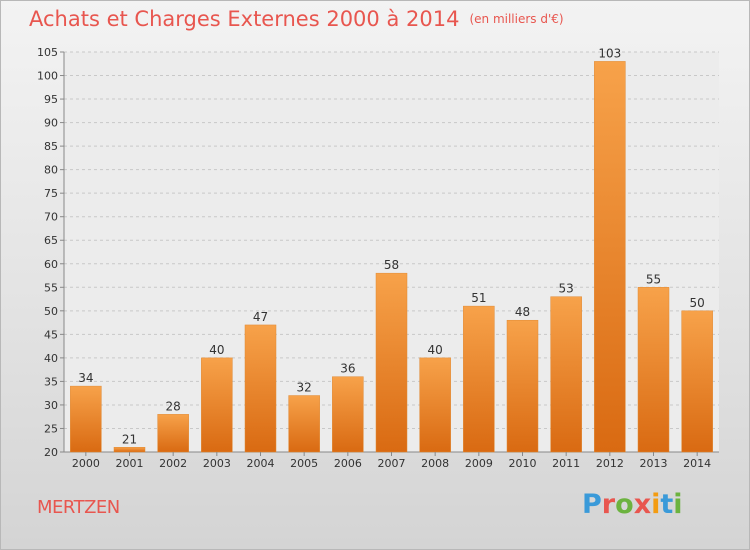  Describe the element at coordinates (435, 463) in the screenshot. I see `x-tick-label: 2008` at that location.